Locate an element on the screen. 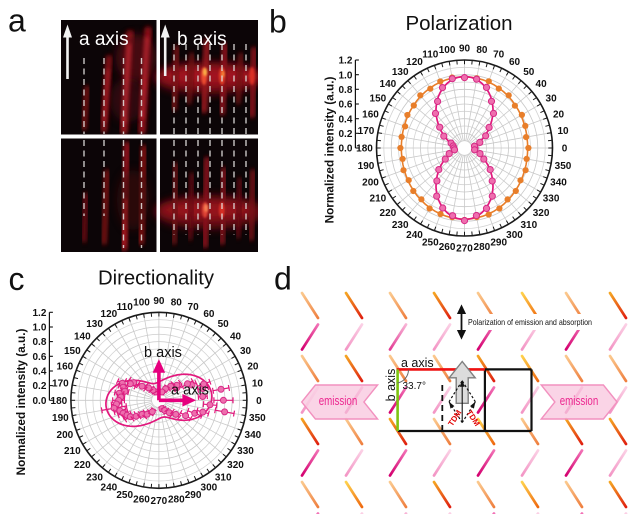 The height and width of the screenshot is (514, 640). svg-text: c is located at coordinates (17, 279).